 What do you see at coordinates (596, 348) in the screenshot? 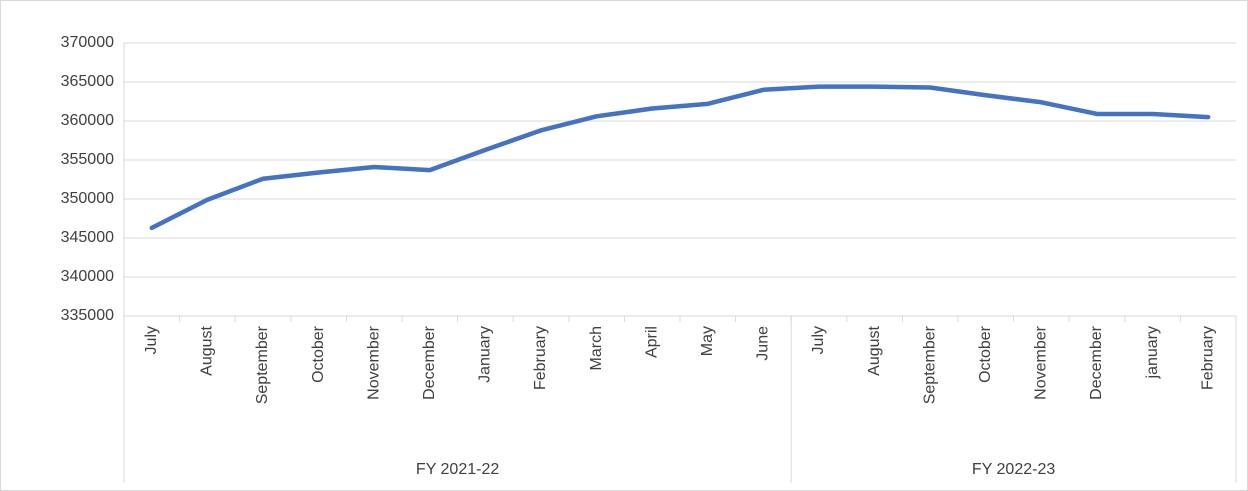
I see `x-tick-label: March` at bounding box center [596, 348].